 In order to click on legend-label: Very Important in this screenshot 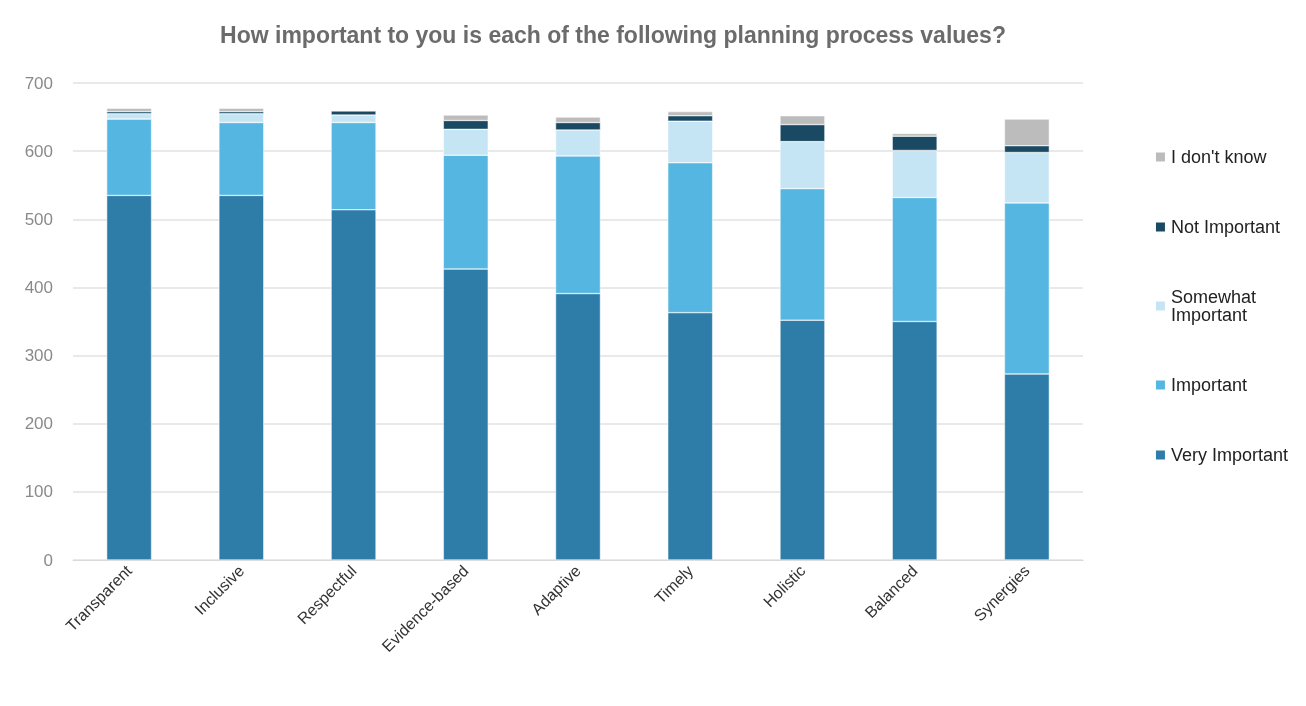, I will do `click(1229, 455)`.